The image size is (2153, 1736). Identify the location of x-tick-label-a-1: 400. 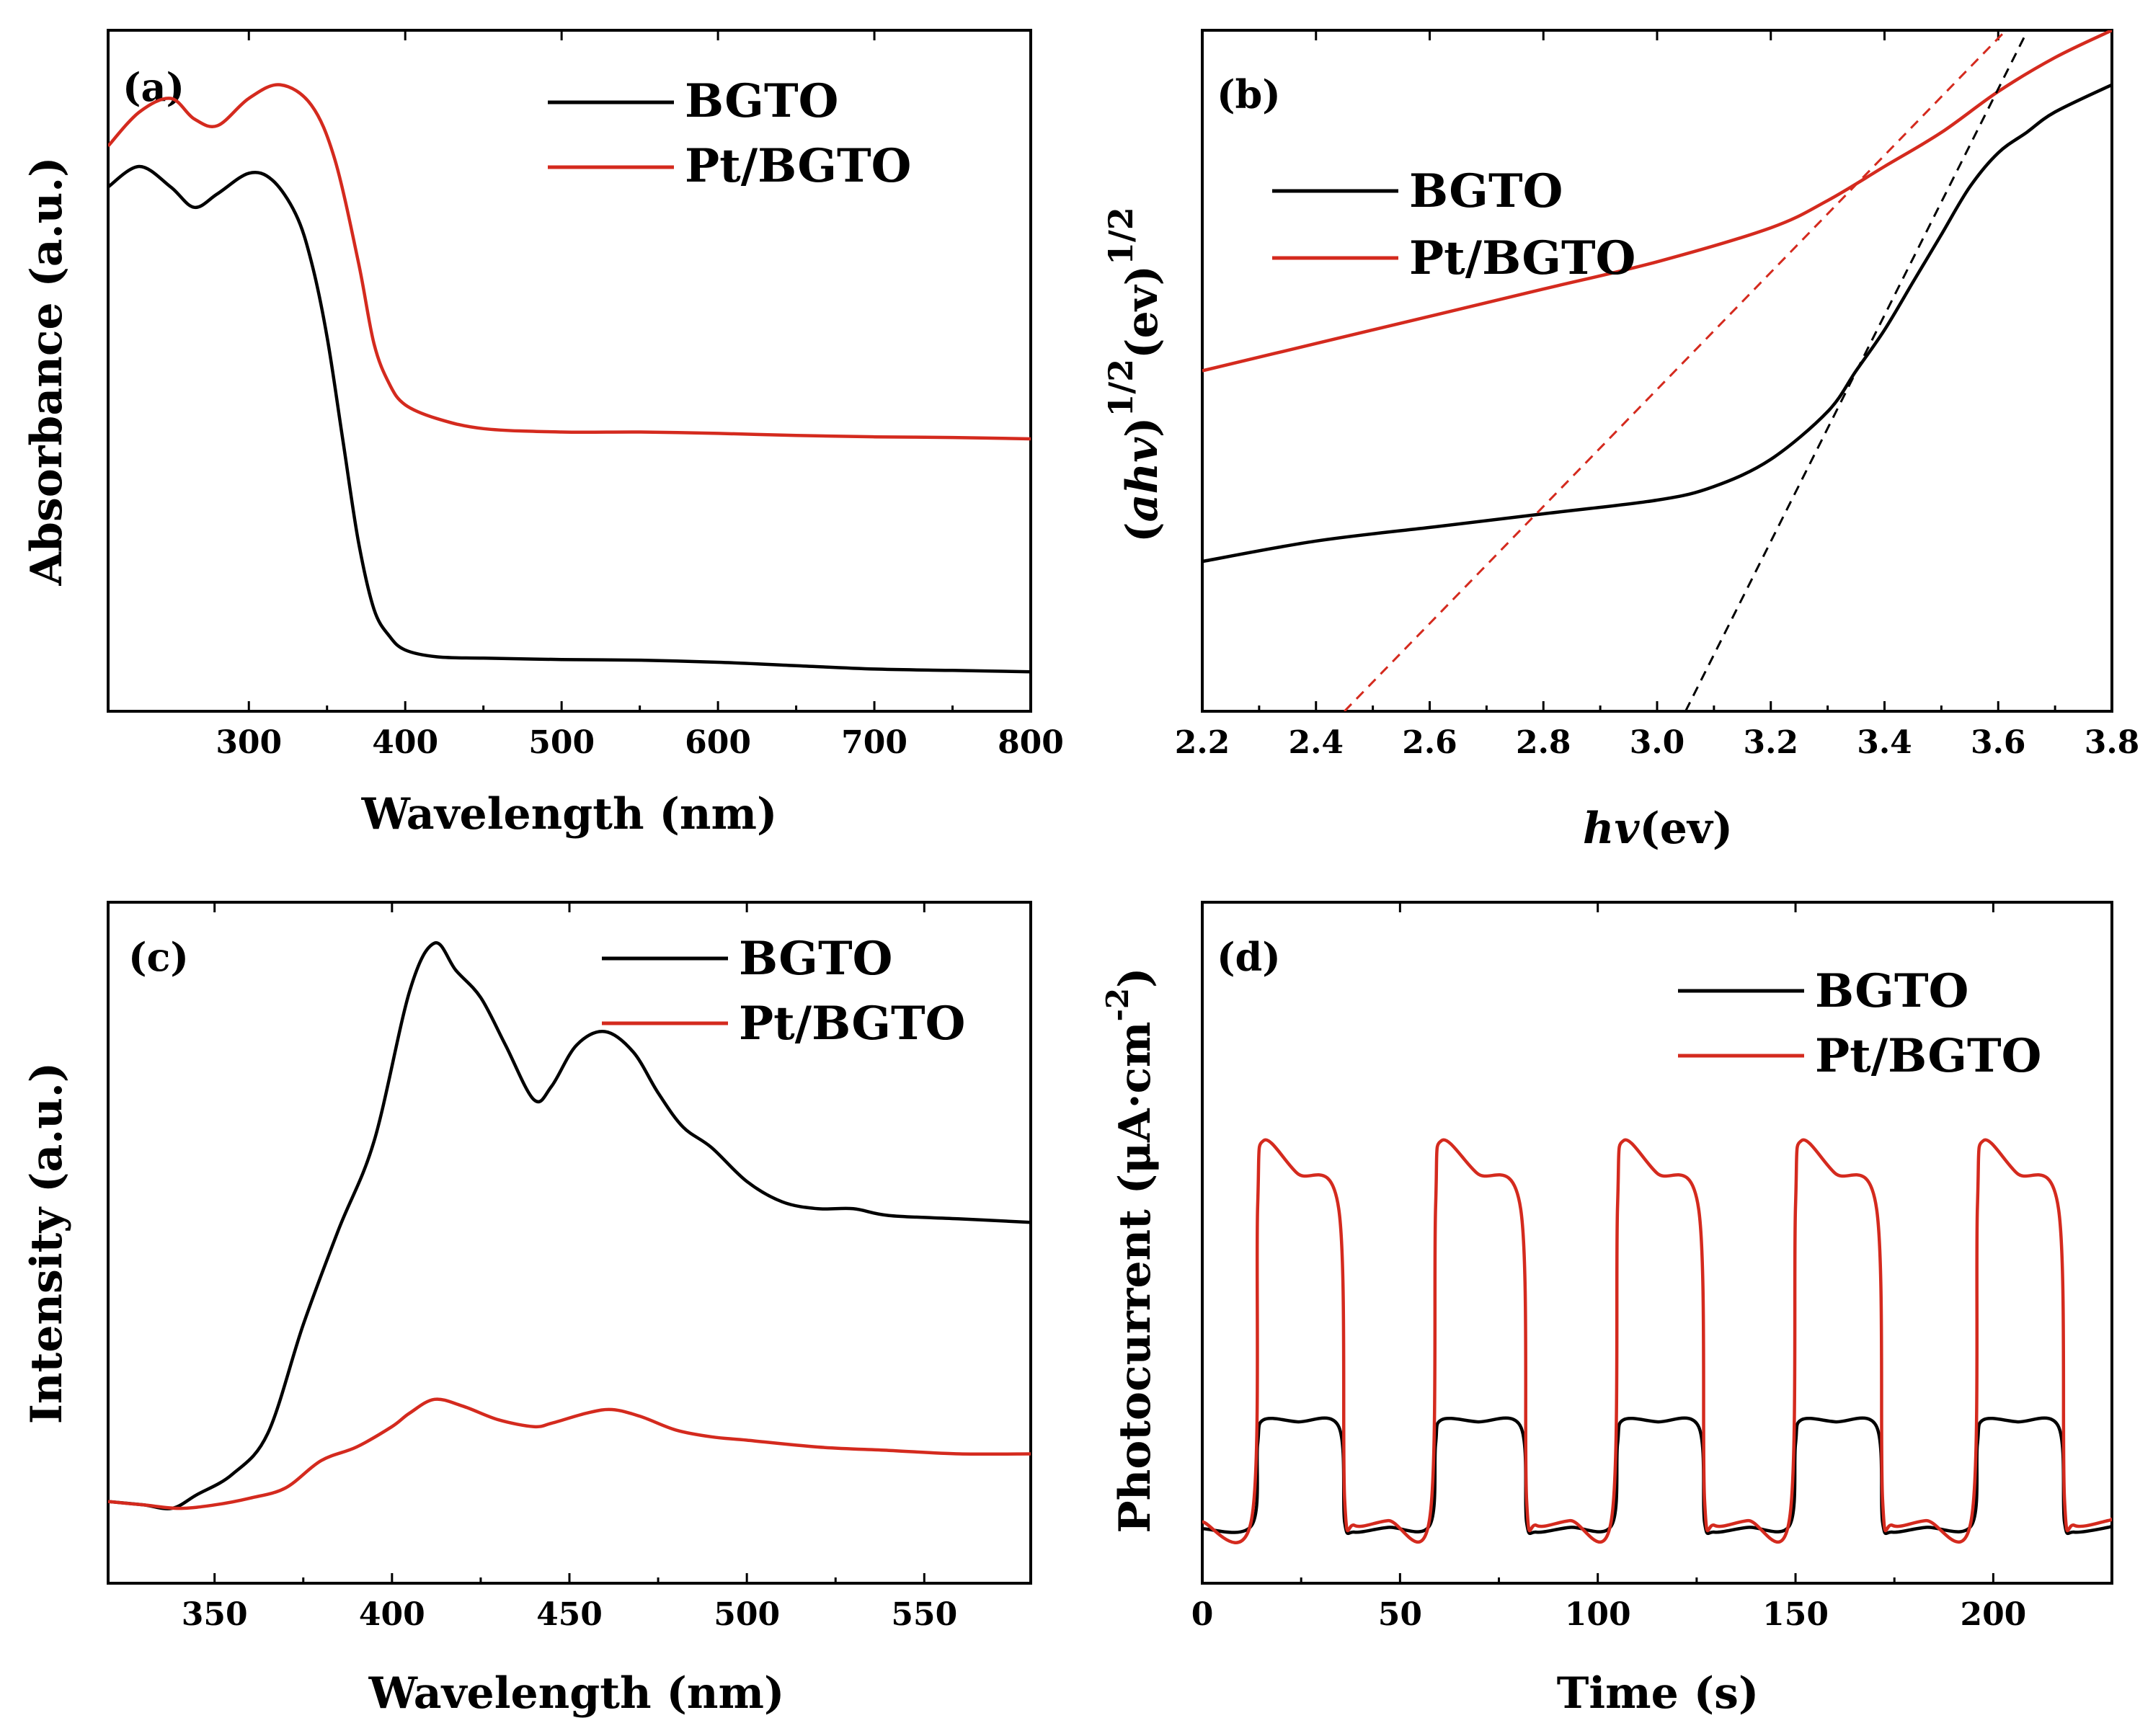
(405, 743).